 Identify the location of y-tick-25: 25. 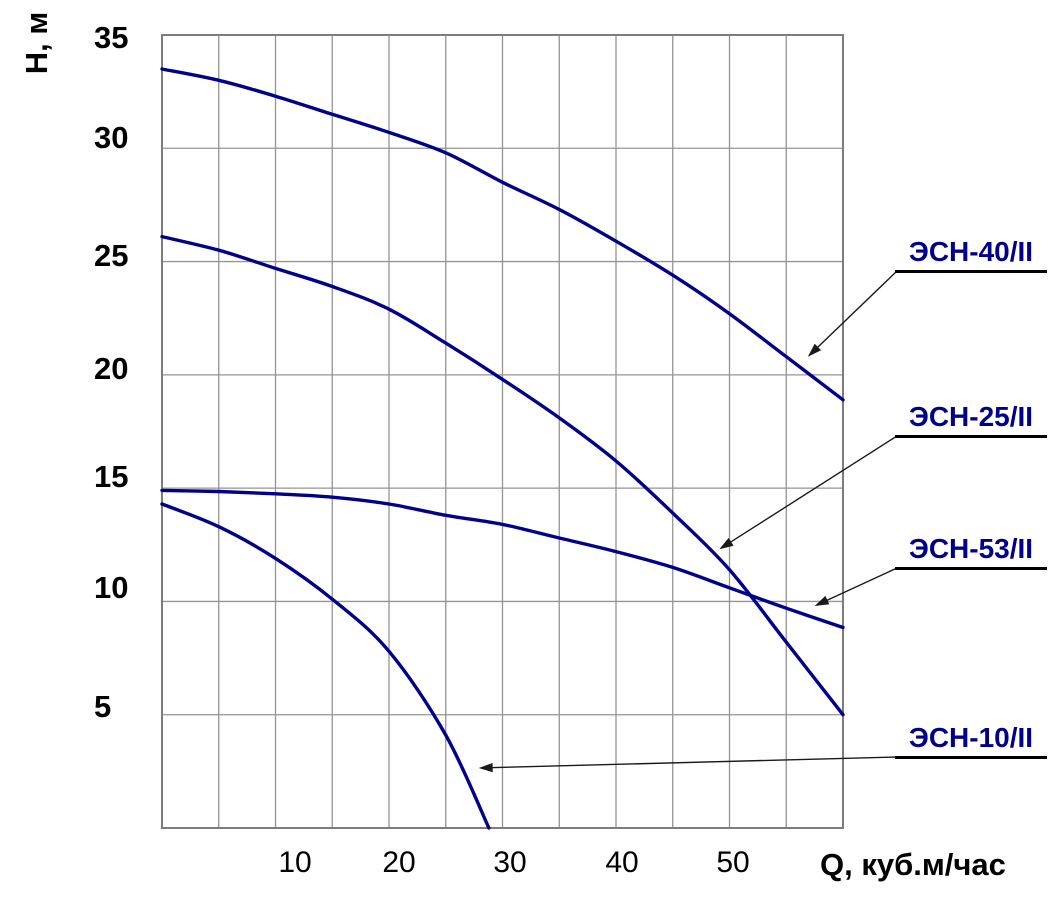
(111, 255).